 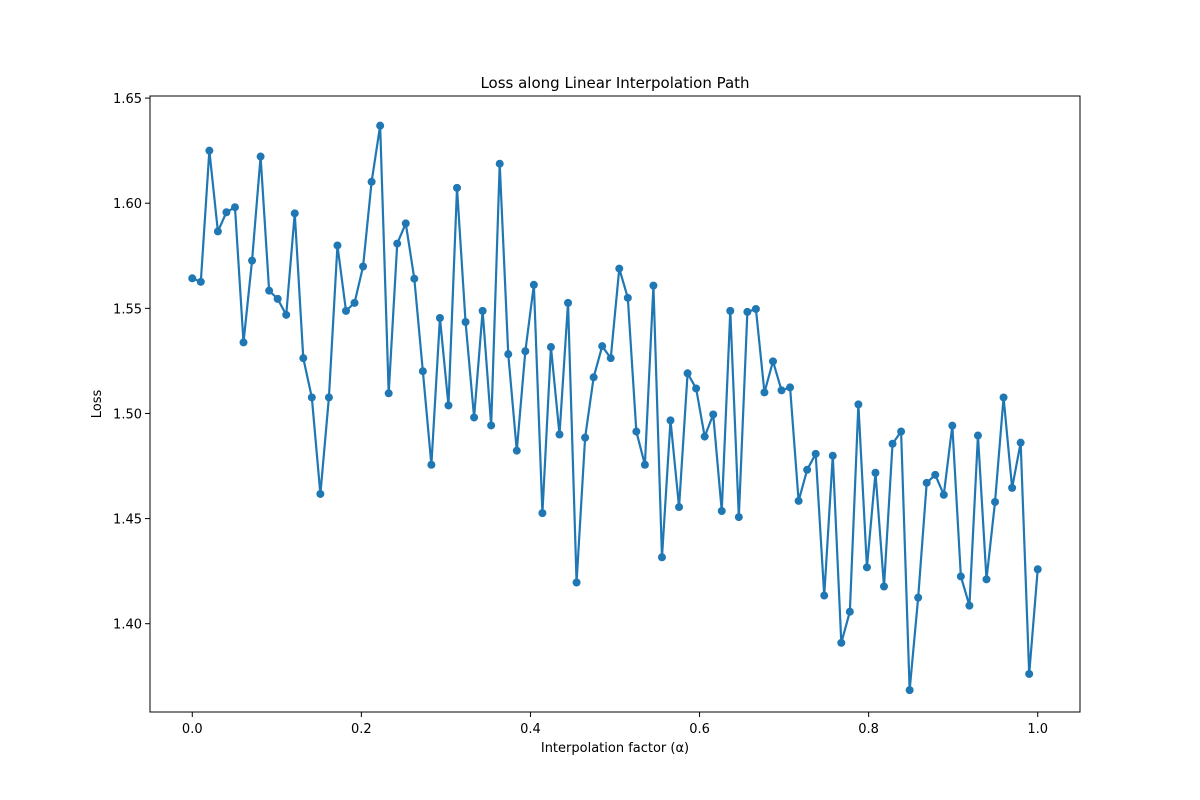 I want to click on x-axis-label: Interpolation factor (α), so click(x=615, y=748).